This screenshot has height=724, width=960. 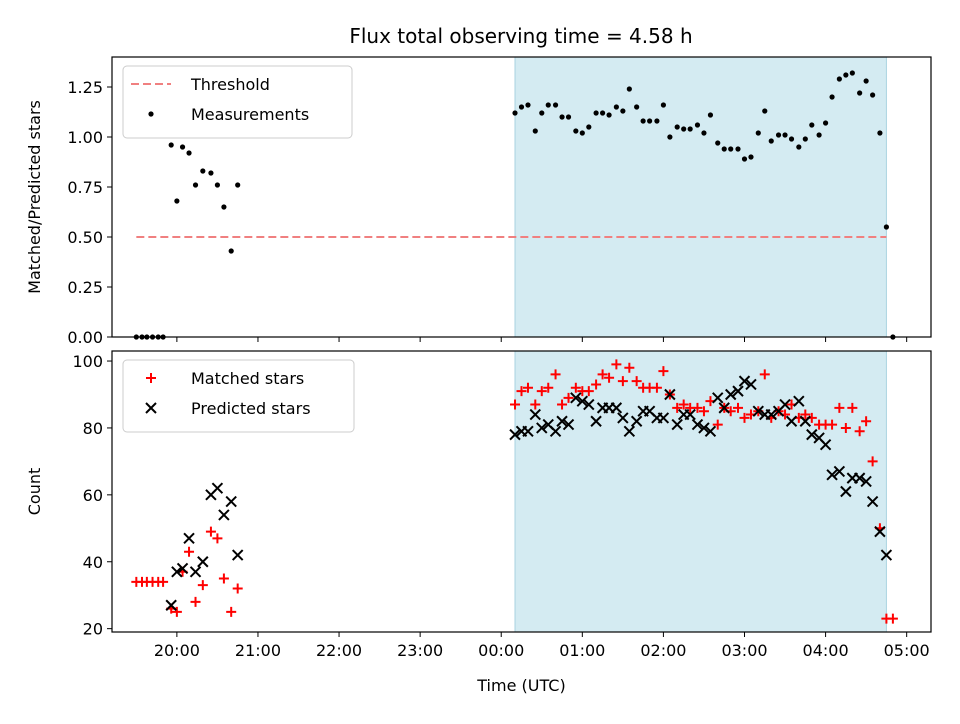 What do you see at coordinates (93, 428) in the screenshot?
I see `y-tick-label: 80` at bounding box center [93, 428].